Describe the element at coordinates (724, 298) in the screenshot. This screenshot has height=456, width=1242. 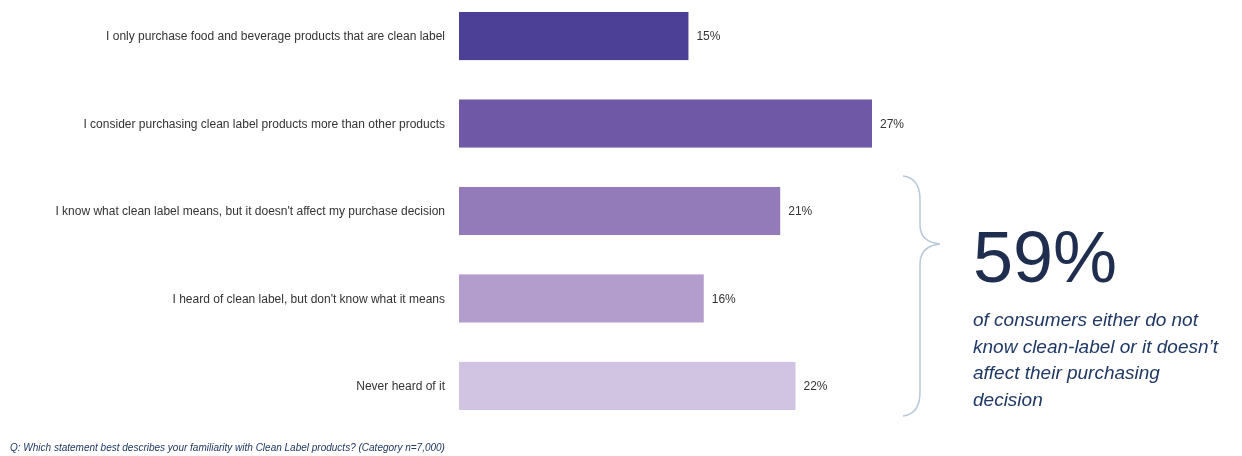
I see `data-label: 16%` at that location.